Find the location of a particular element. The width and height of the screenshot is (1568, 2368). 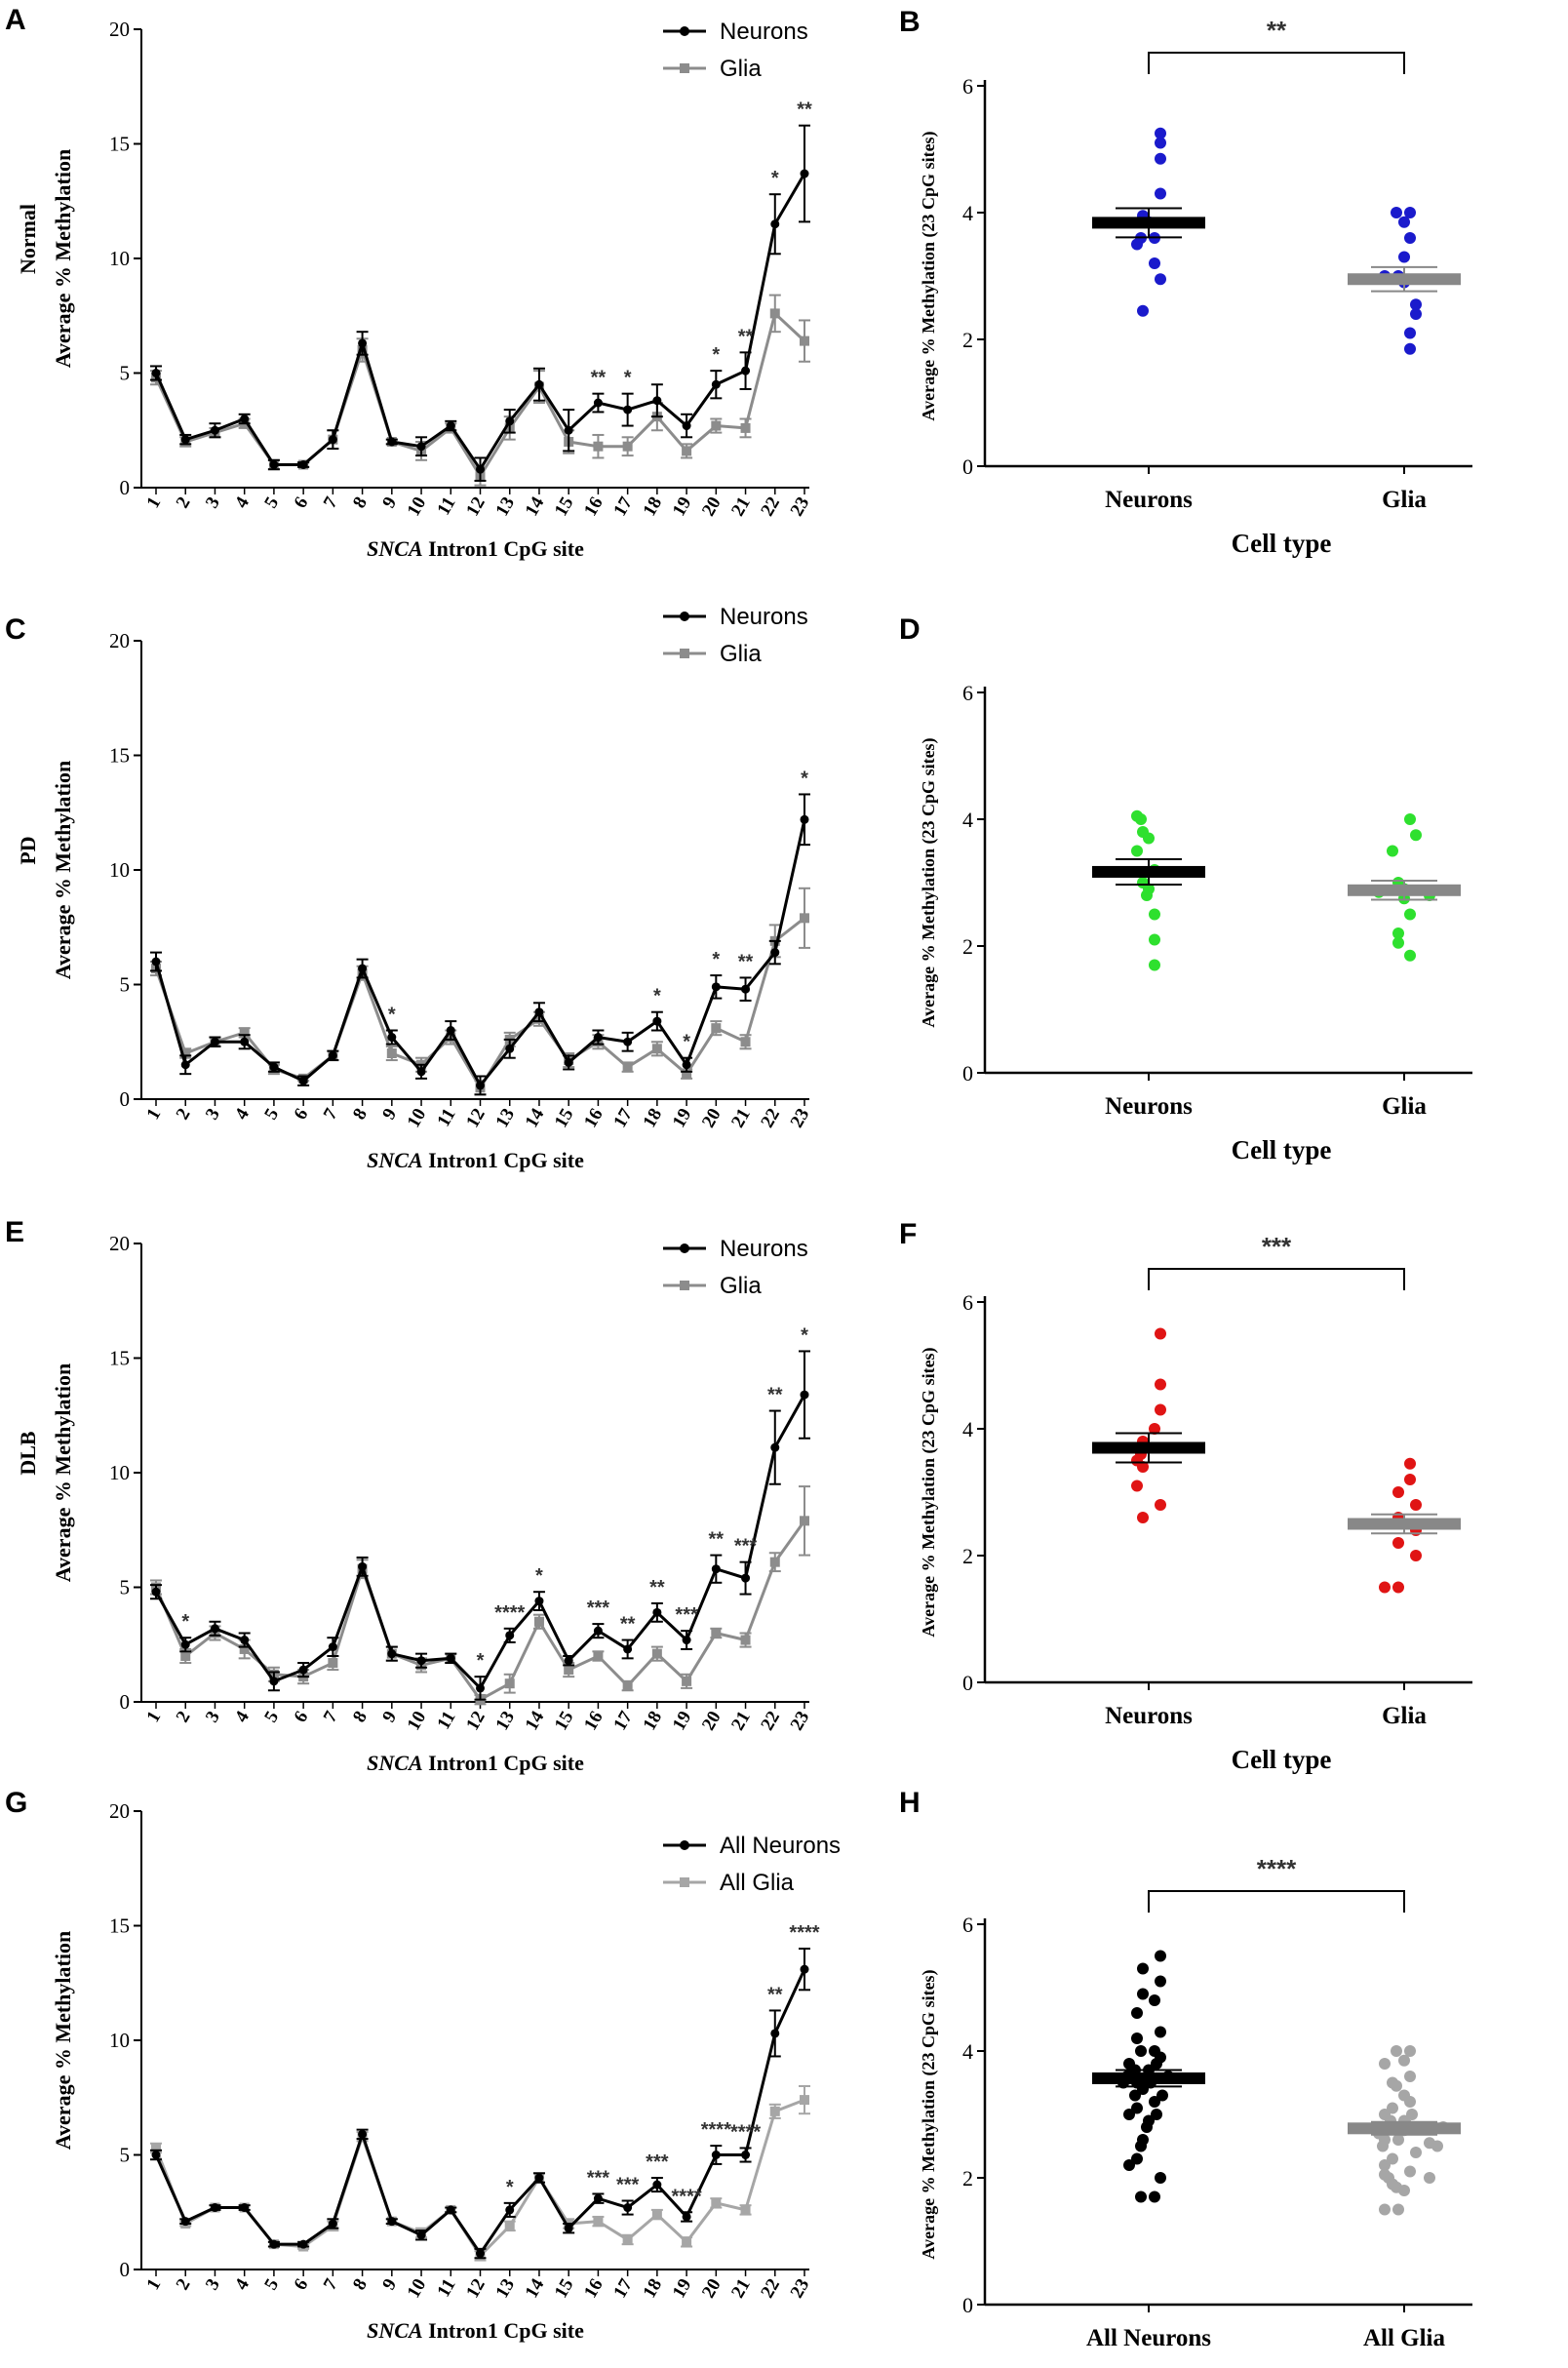

x-tick-label: 21 is located at coordinates (741, 1118).